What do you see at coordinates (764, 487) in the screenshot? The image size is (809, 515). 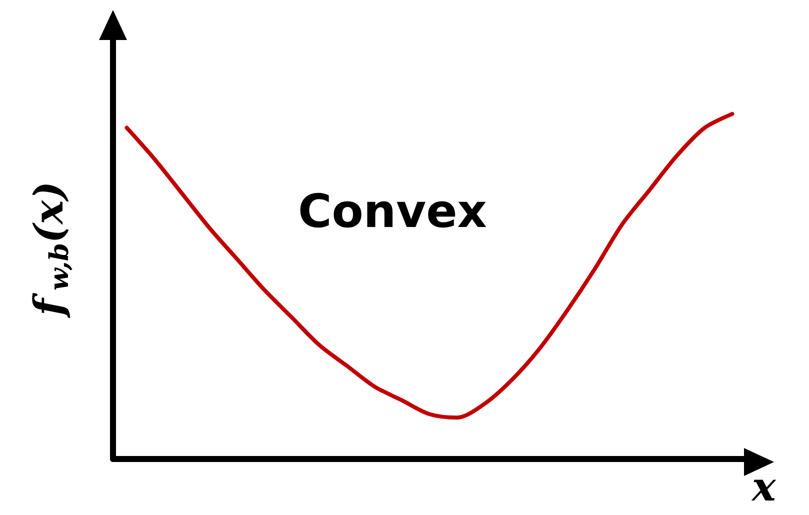 I see `x-axis-title: x` at bounding box center [764, 487].